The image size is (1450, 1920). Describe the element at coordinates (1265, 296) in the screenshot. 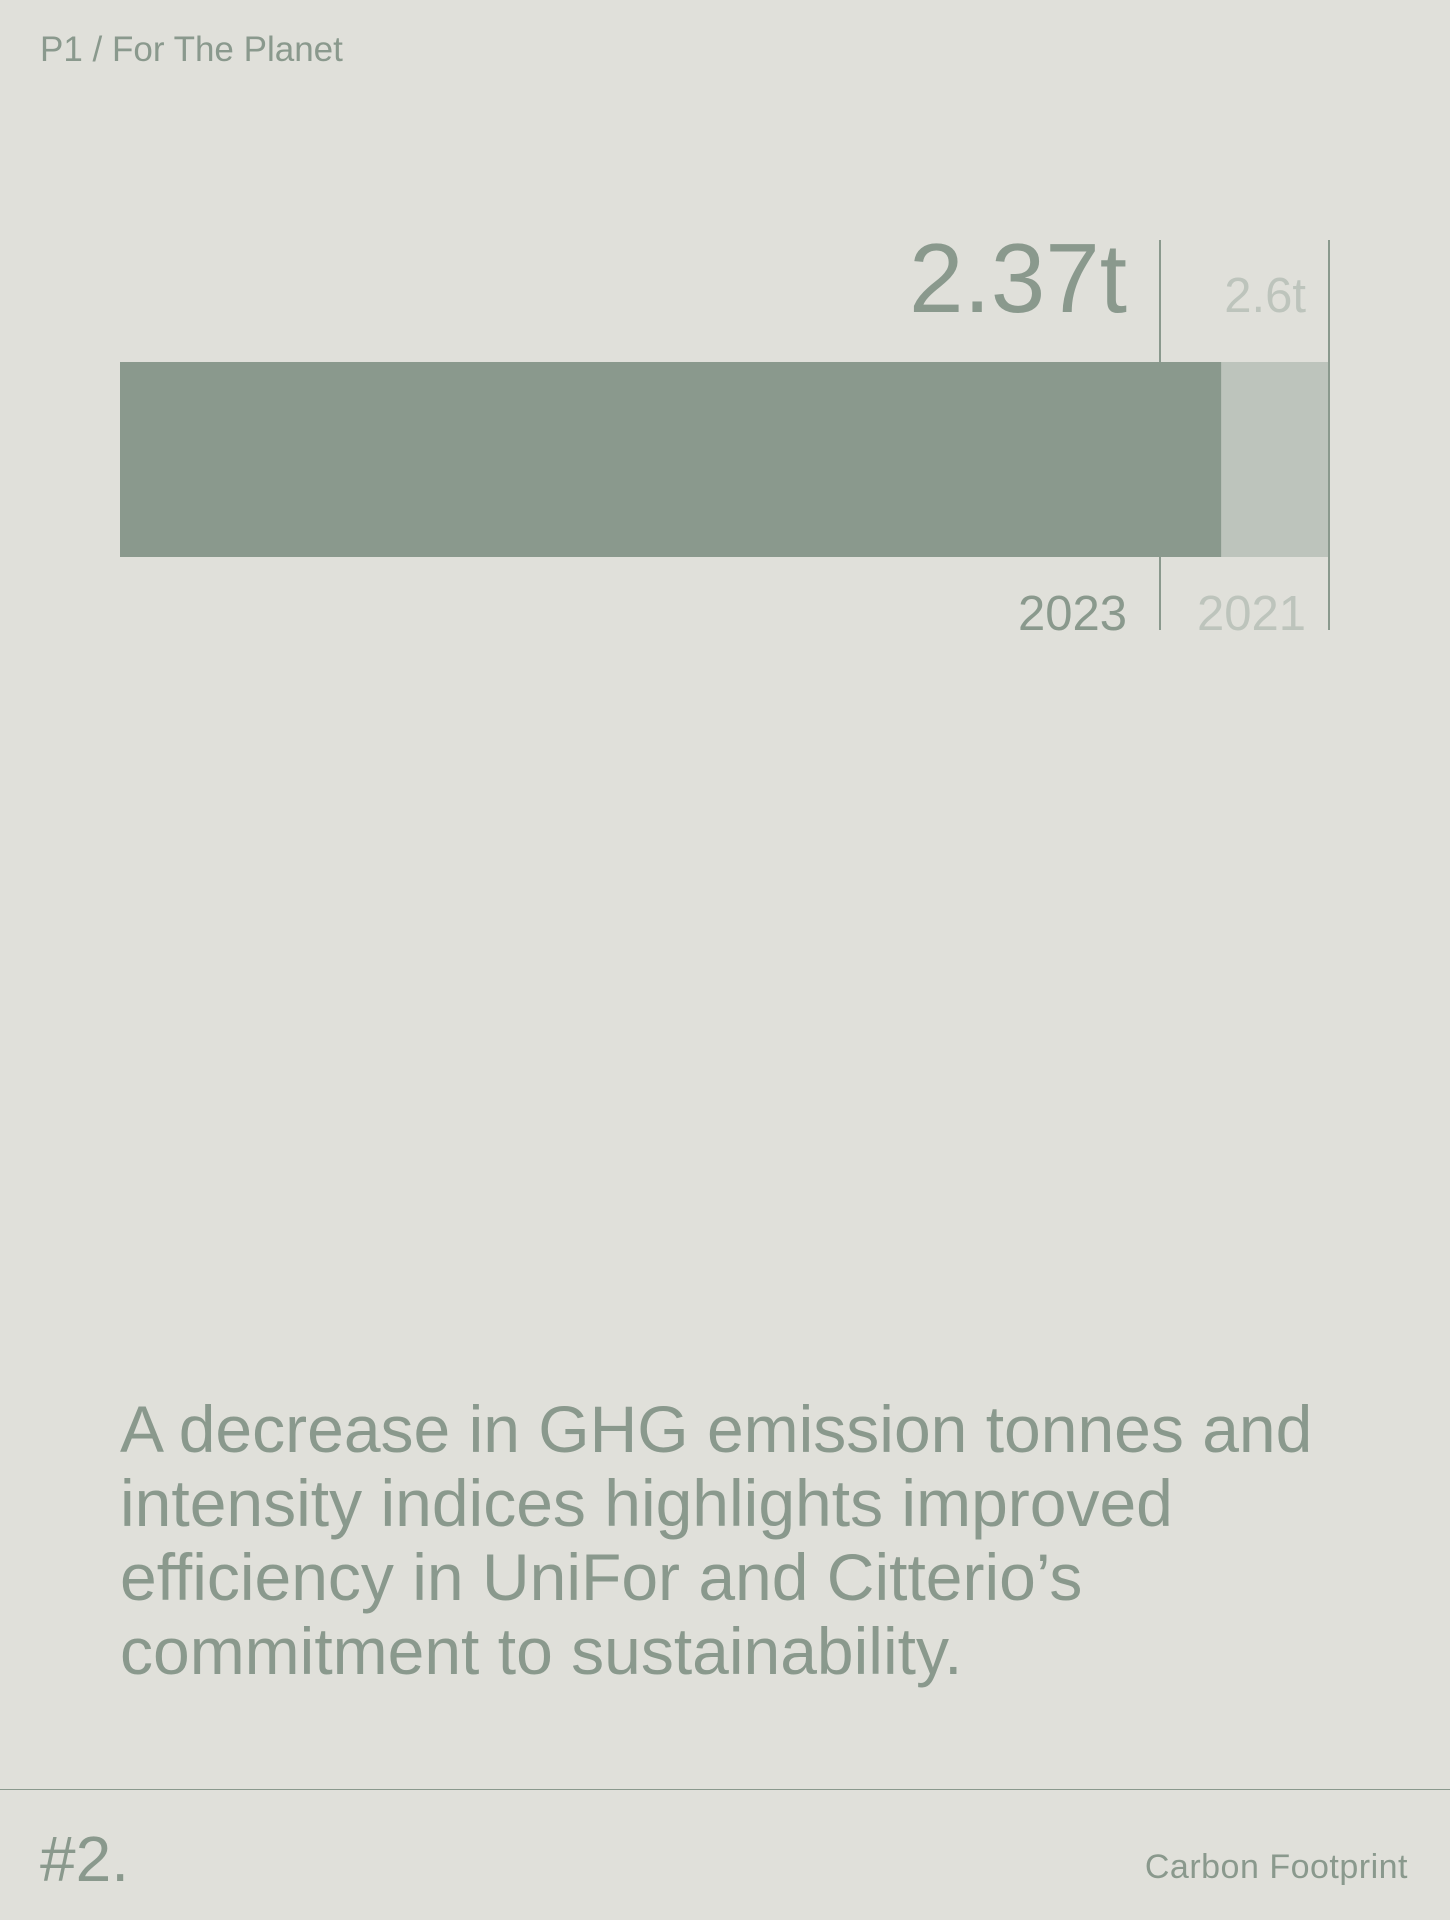

I see `value-label-2021: 2.6t` at that location.